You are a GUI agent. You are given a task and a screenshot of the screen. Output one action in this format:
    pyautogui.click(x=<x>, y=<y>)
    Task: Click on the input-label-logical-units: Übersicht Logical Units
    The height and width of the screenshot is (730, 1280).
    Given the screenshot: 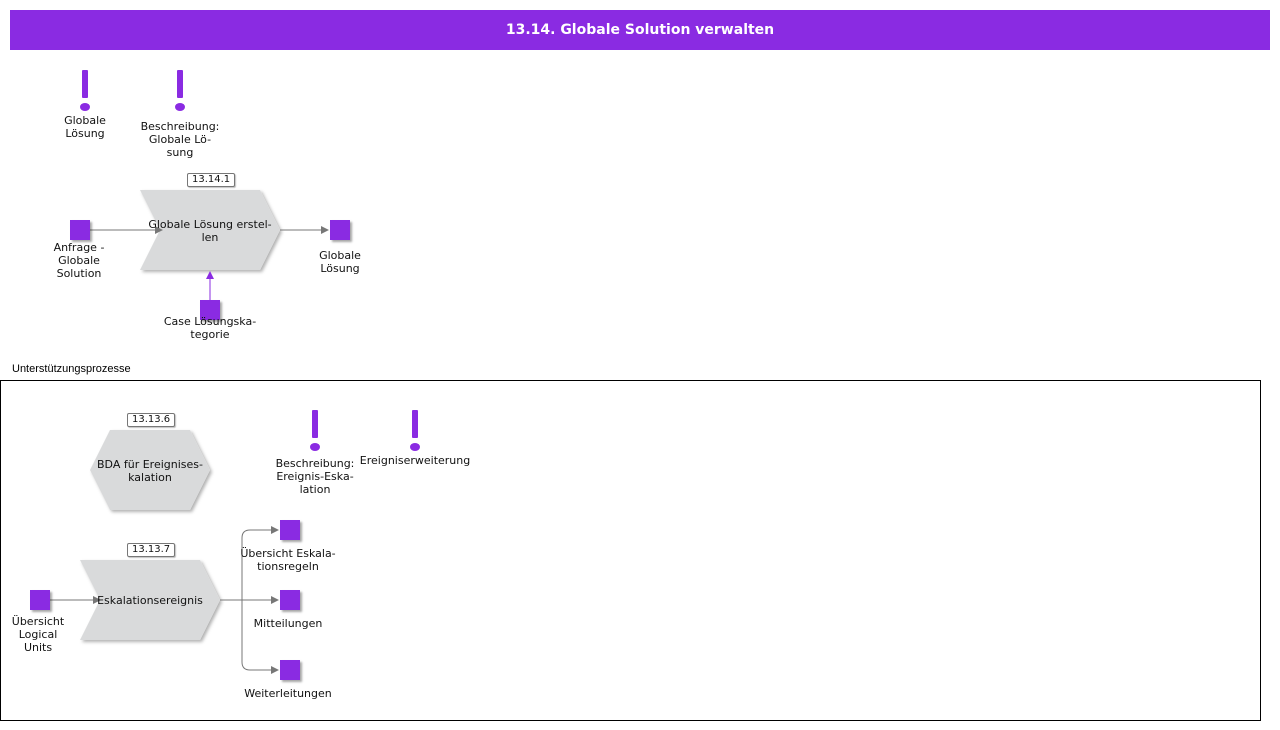 What is the action you would take?
    pyautogui.click(x=38, y=634)
    